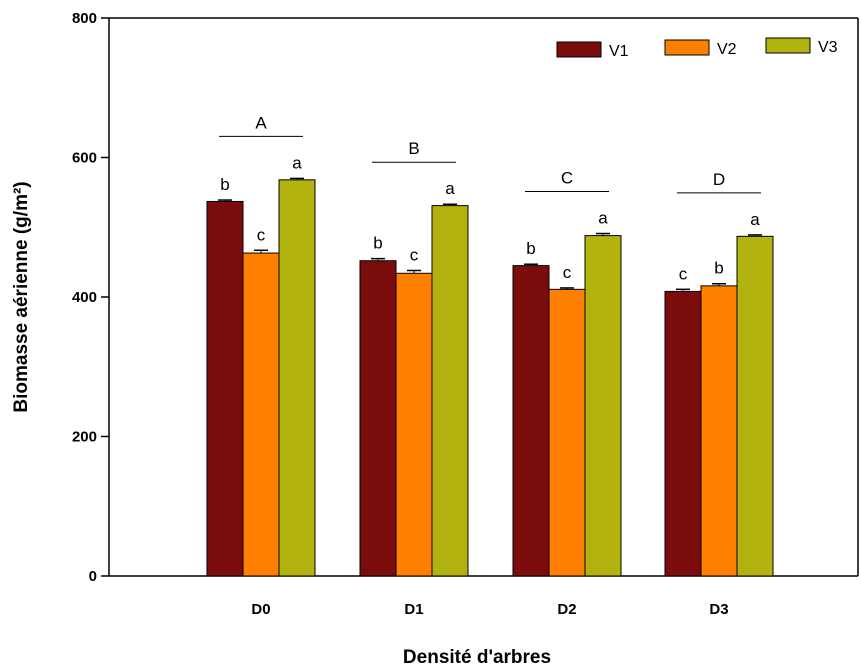 This screenshot has height=670, width=861. What do you see at coordinates (93, 576) in the screenshot?
I see `y-tick-label: 0` at bounding box center [93, 576].